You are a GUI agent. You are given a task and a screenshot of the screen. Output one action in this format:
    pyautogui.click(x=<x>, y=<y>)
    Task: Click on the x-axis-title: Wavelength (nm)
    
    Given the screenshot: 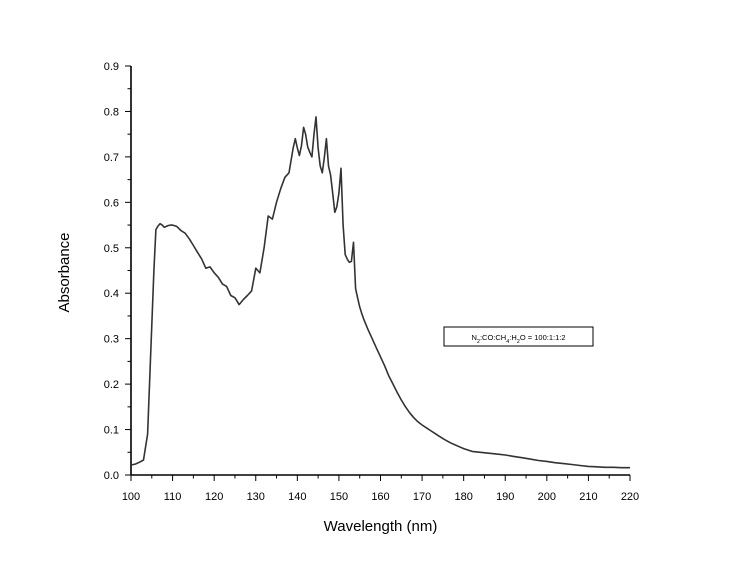 What is the action you would take?
    pyautogui.click(x=381, y=526)
    